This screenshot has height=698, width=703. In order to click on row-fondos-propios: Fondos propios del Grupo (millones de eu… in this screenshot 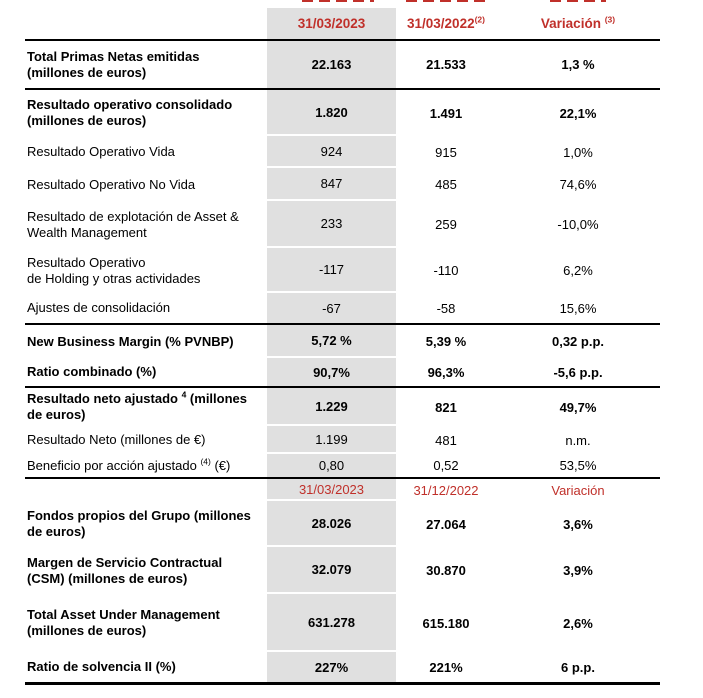, I will do `click(342, 524)`.